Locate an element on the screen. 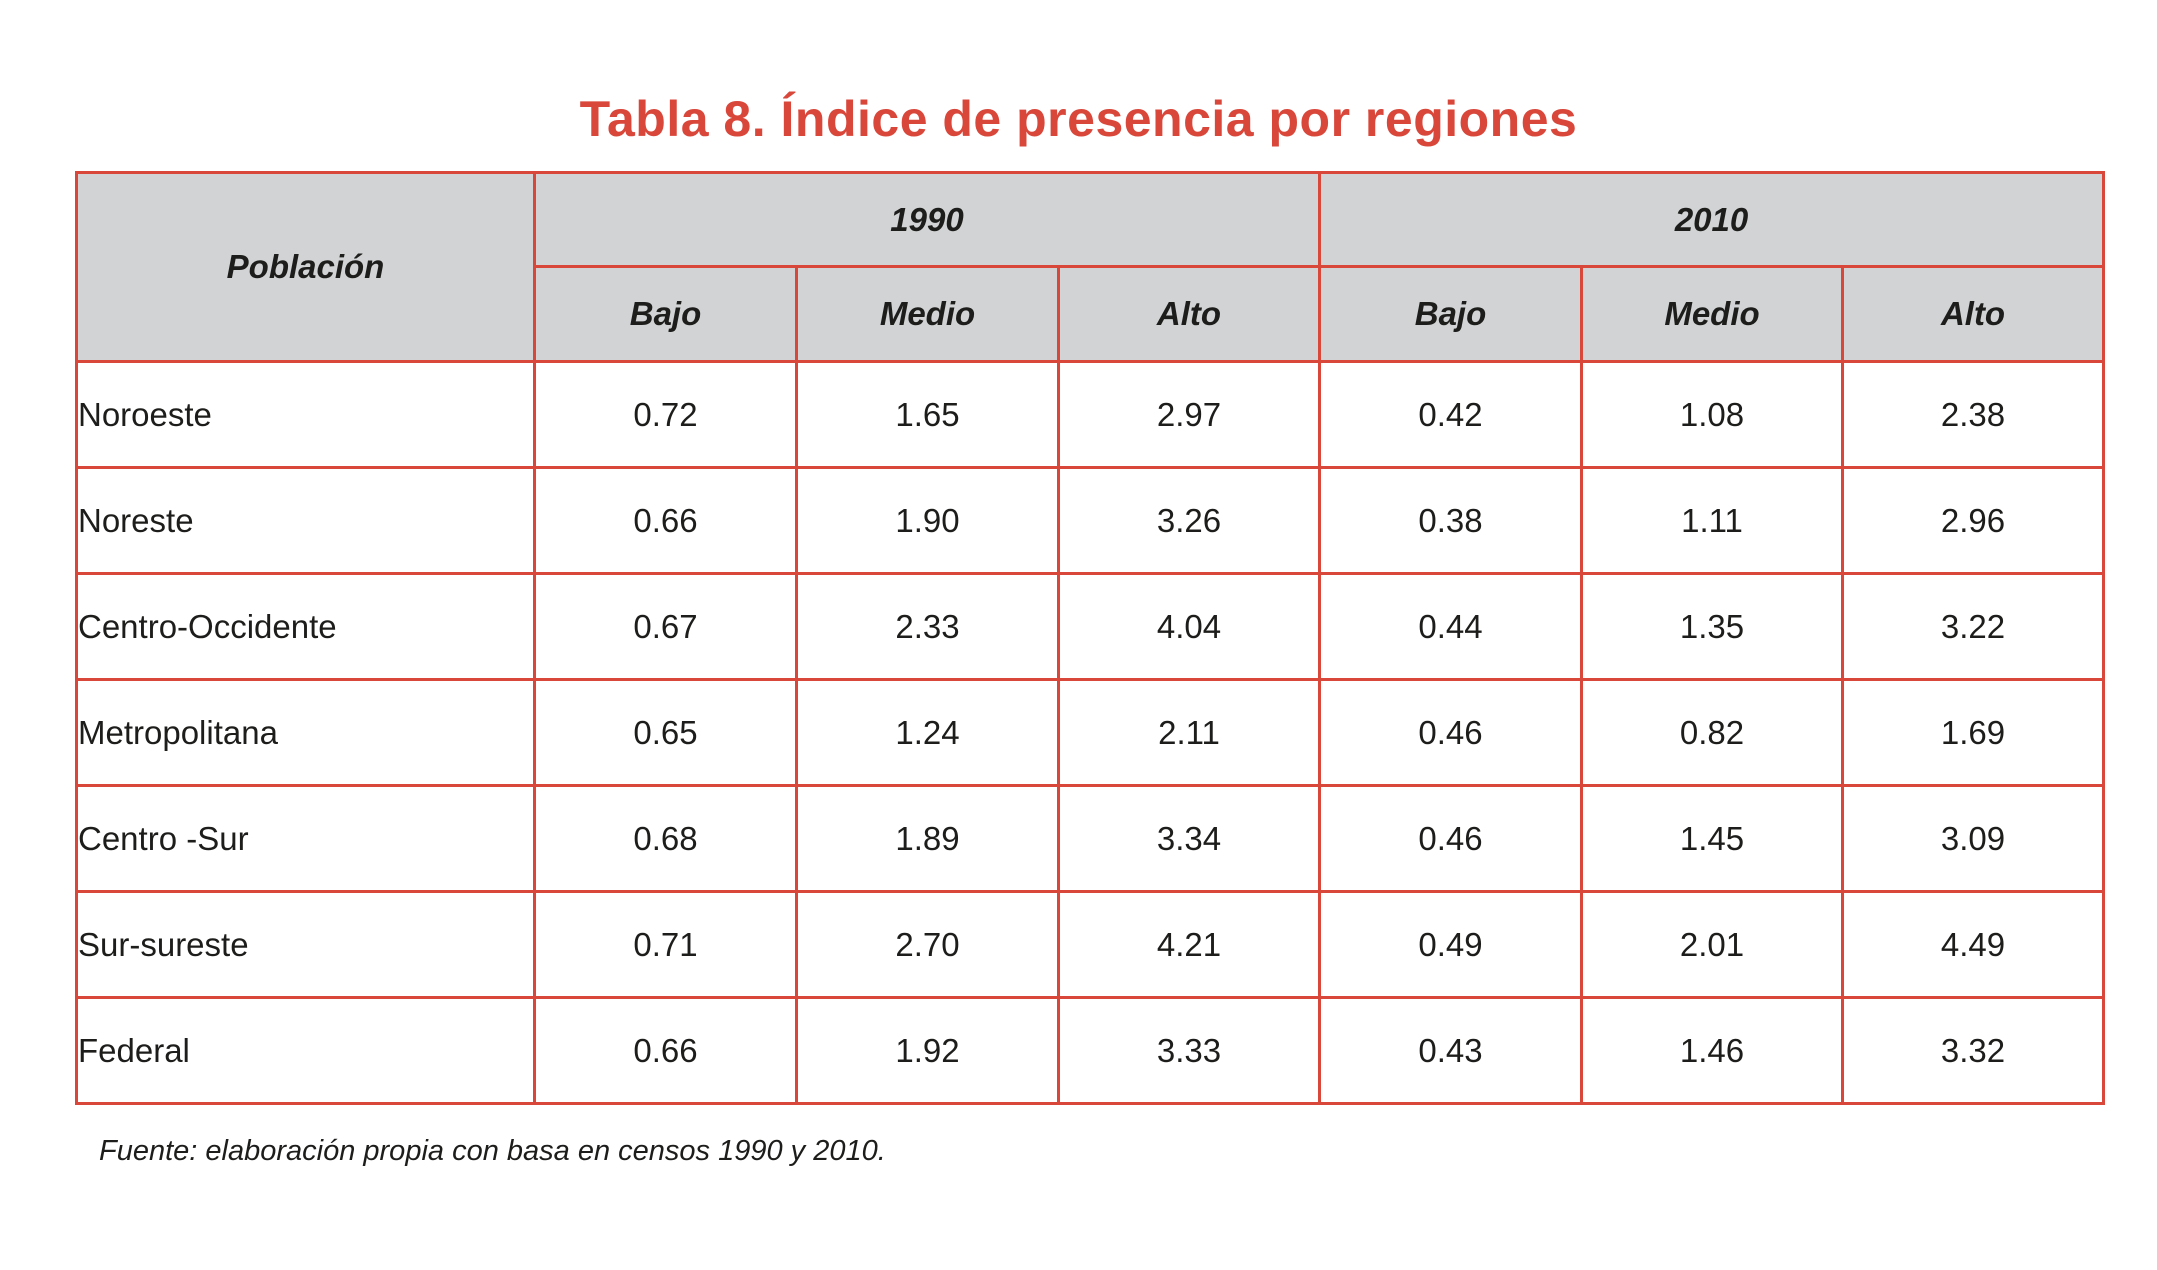  table-cell: 1.92 is located at coordinates (927, 1050).